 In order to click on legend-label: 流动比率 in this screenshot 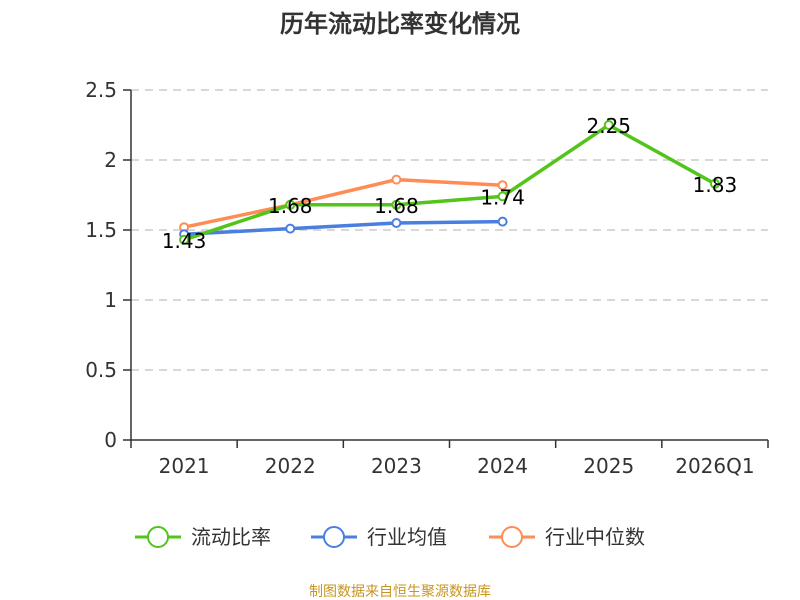, I will do `click(231, 537)`.